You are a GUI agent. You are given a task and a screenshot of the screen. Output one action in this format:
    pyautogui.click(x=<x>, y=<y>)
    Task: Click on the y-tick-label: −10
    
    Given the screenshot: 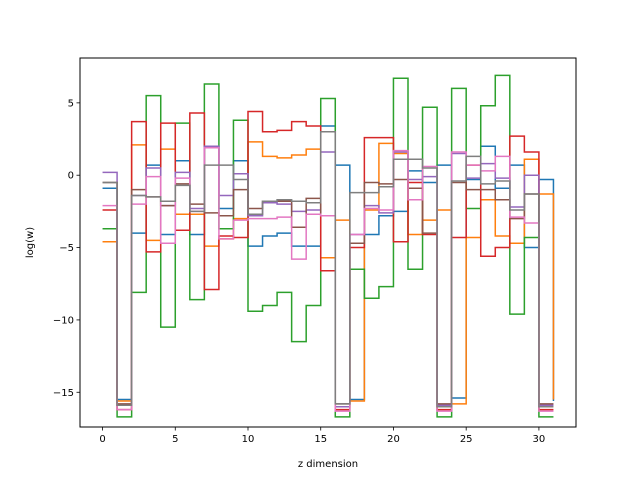 What is the action you would take?
    pyautogui.click(x=63, y=320)
    